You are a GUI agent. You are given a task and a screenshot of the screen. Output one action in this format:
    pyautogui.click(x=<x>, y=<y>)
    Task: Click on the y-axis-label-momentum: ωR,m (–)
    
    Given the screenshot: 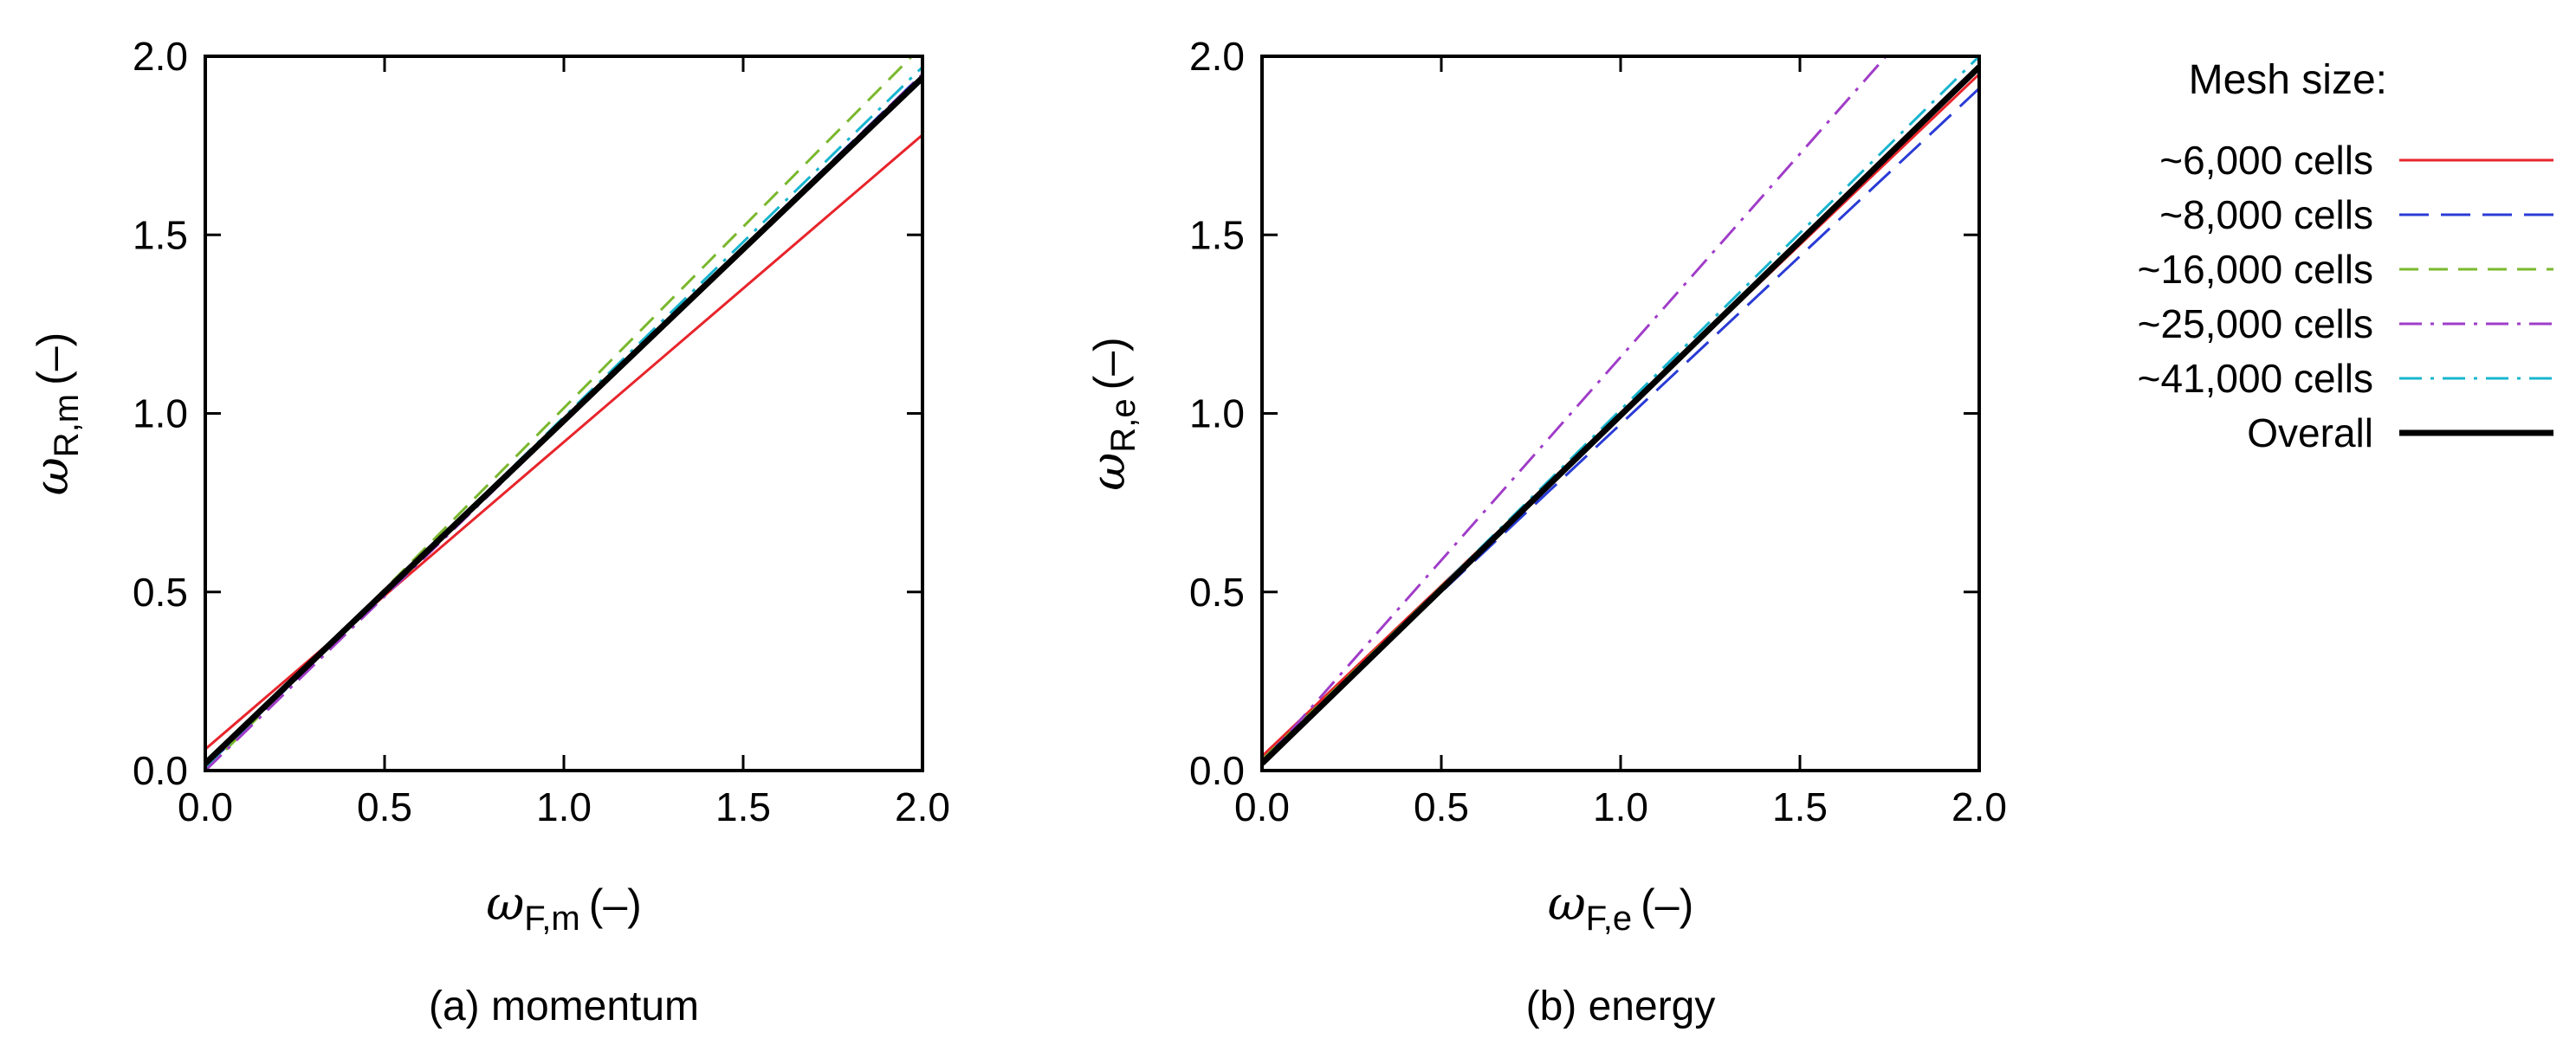 What is the action you would take?
    pyautogui.click(x=55, y=413)
    